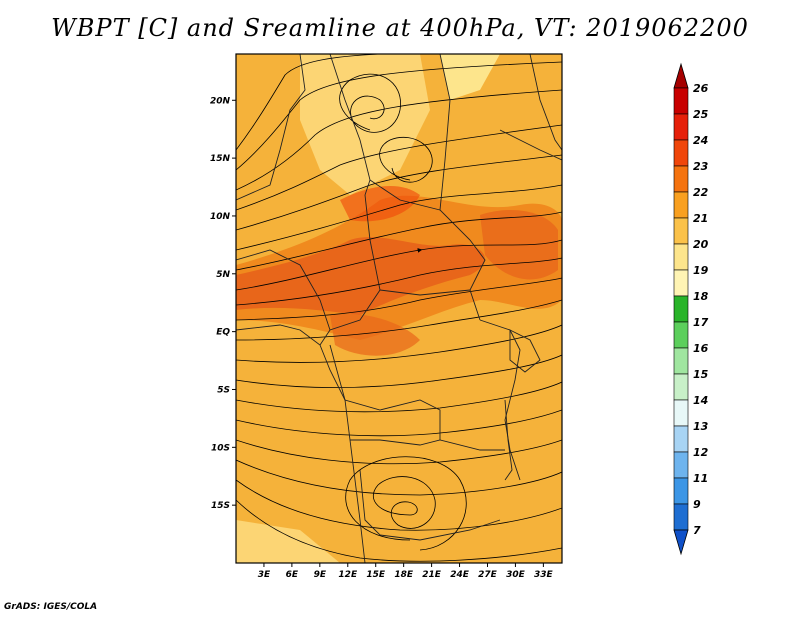 The width and height of the screenshot is (800, 618). I want to click on colorbar: 26 25 24 23 22 21 20 19 18 17 16 15 14 13 12 11 9 7, so click(691, 309).